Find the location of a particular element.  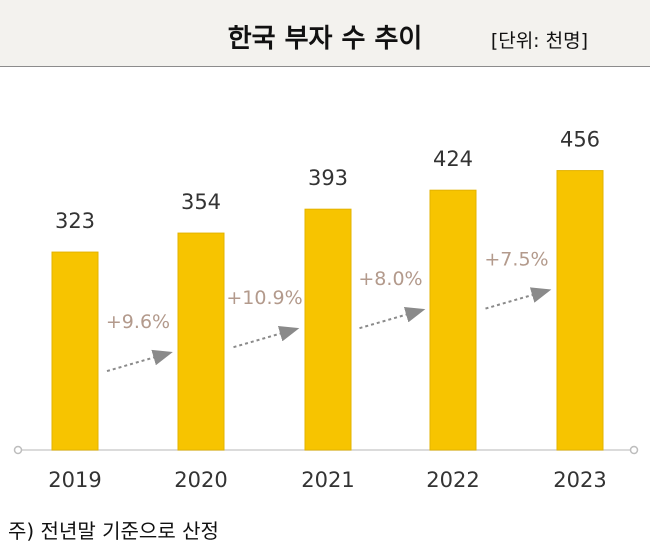

x-tick-label-2023: 2023 is located at coordinates (579, 480).